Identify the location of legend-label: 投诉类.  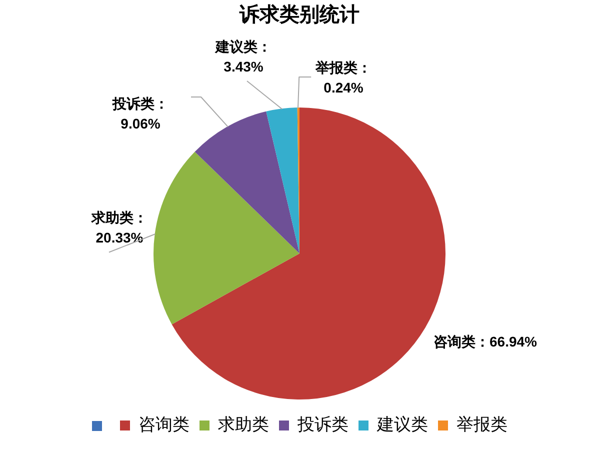
(322, 424).